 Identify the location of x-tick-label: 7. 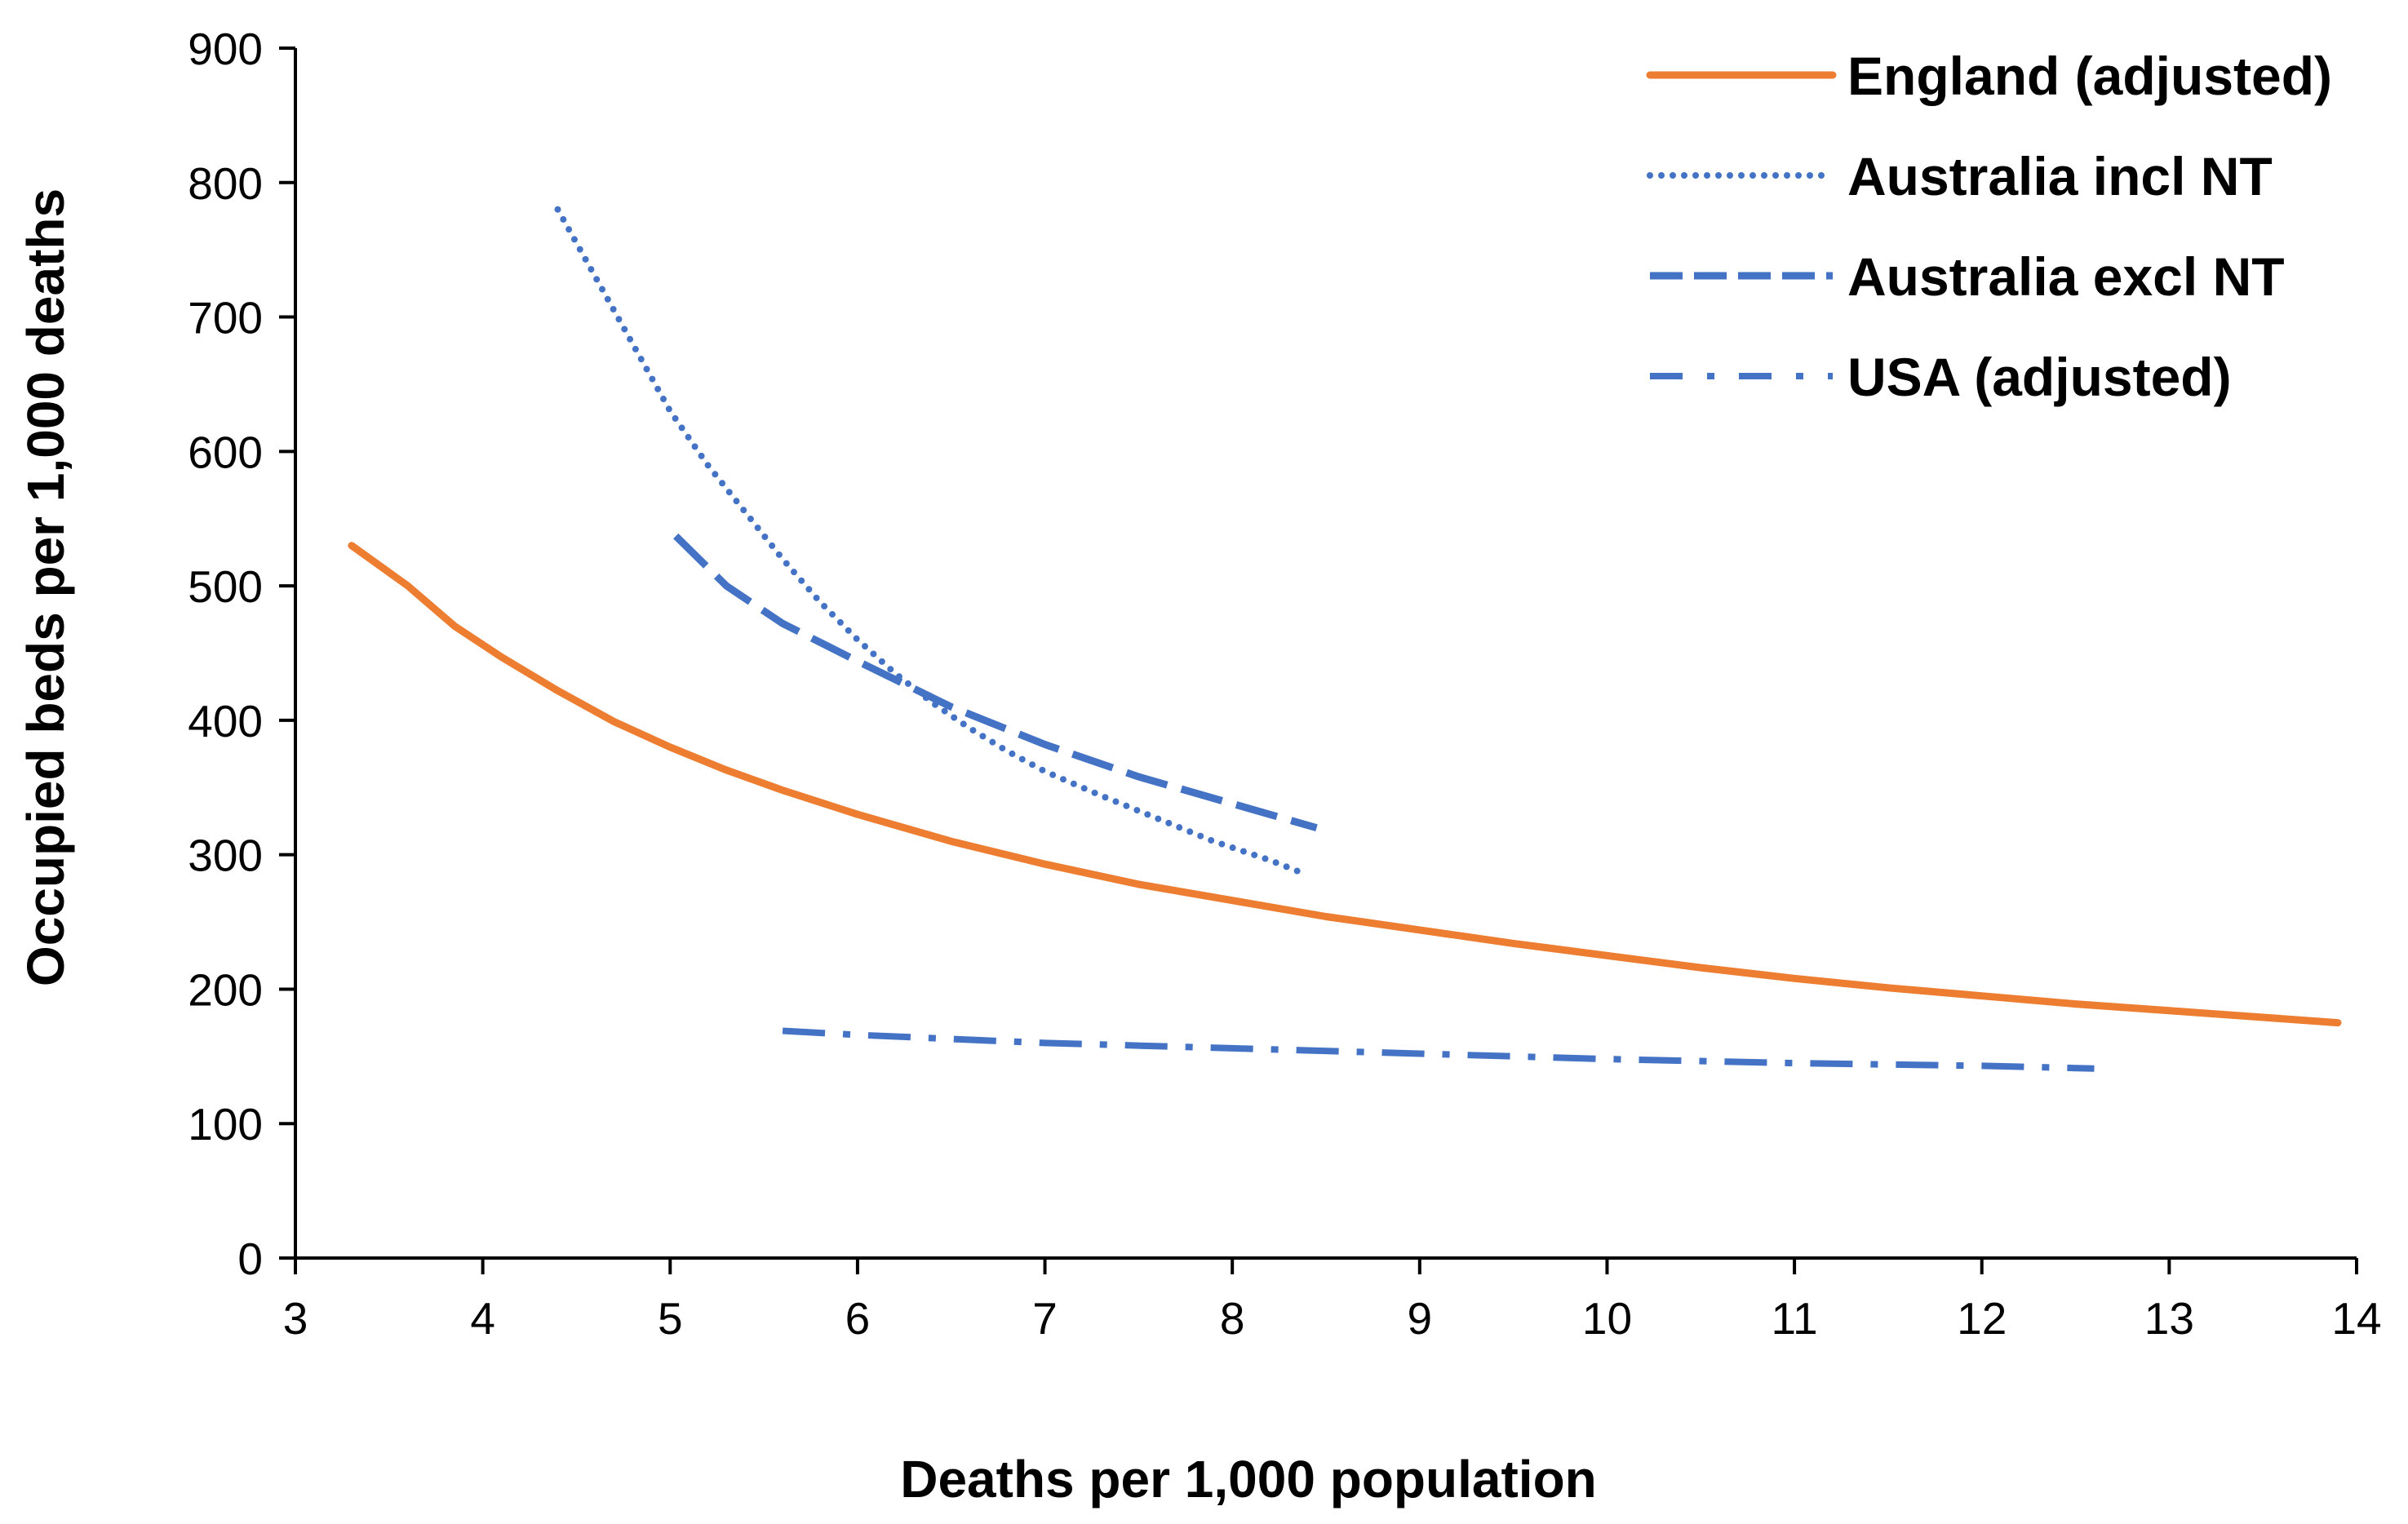
(1045, 1318).